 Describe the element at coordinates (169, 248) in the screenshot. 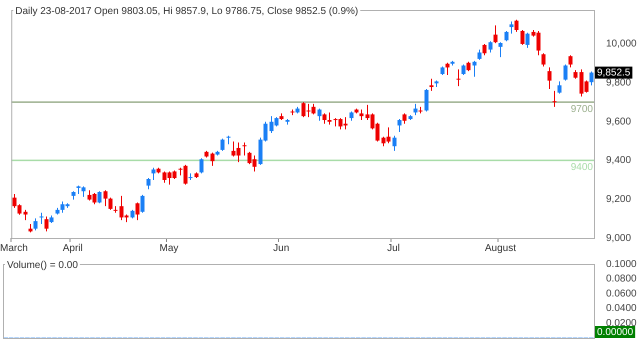

I see `x-tick-label: May` at that location.